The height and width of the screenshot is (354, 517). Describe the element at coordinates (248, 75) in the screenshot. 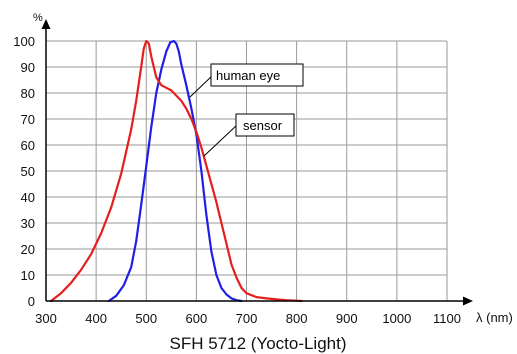

I see `legend-human-eye-label: human eye` at that location.